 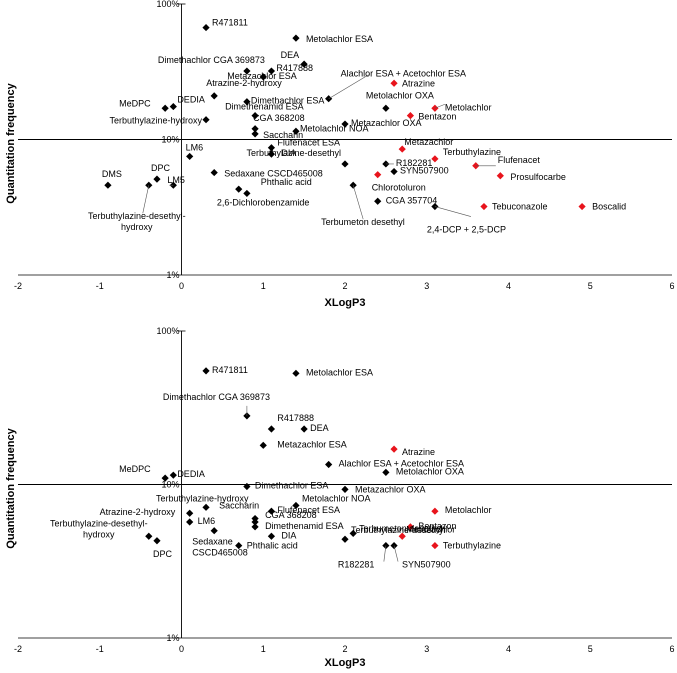 What do you see at coordinates (400, 95) in the screenshot?
I see `point-label: Metolachlor OXA` at bounding box center [400, 95].